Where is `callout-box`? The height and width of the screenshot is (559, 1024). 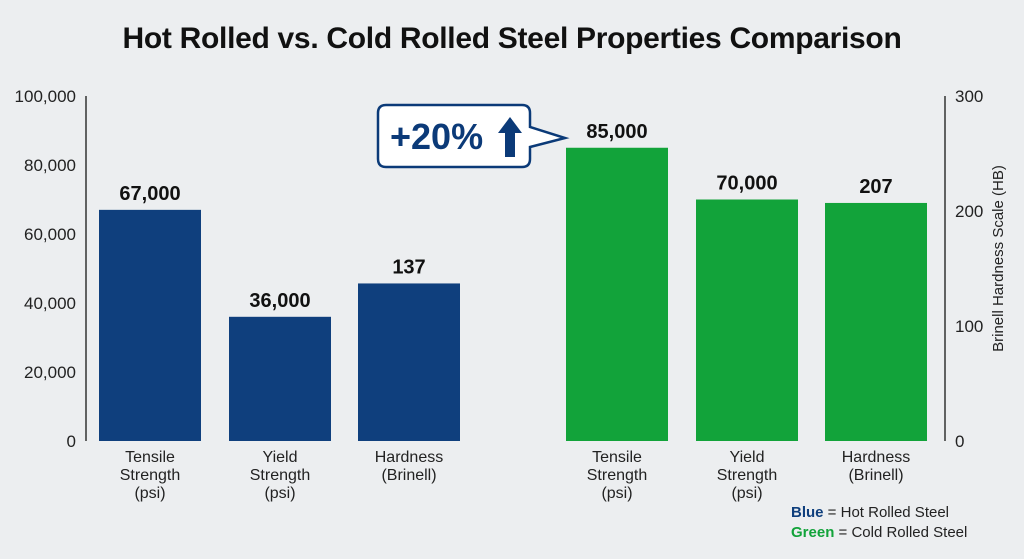 callout-box is located at coordinates (473, 136).